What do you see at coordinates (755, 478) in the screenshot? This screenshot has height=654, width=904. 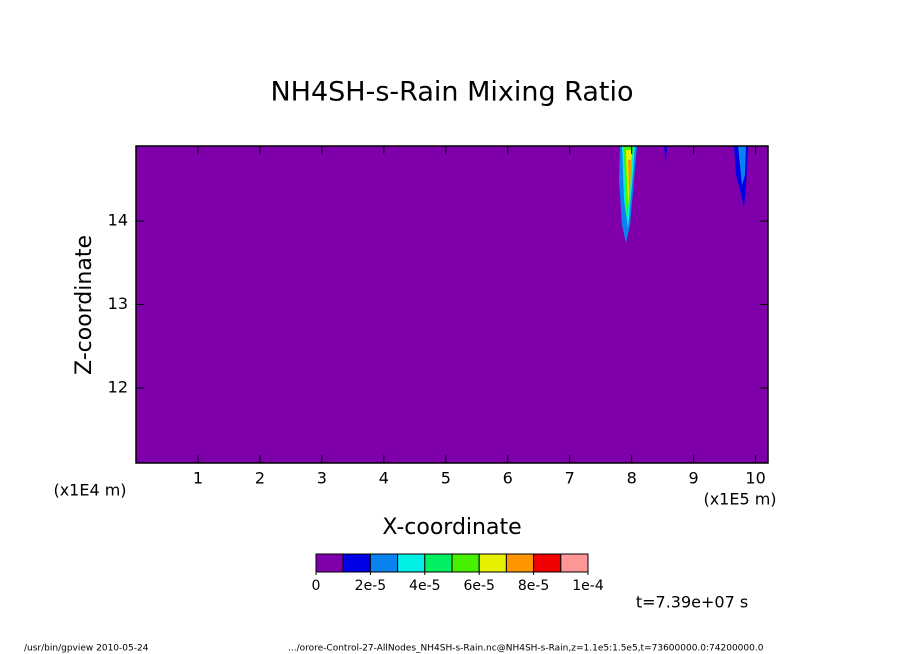 I see `x-tick-label: 10` at bounding box center [755, 478].